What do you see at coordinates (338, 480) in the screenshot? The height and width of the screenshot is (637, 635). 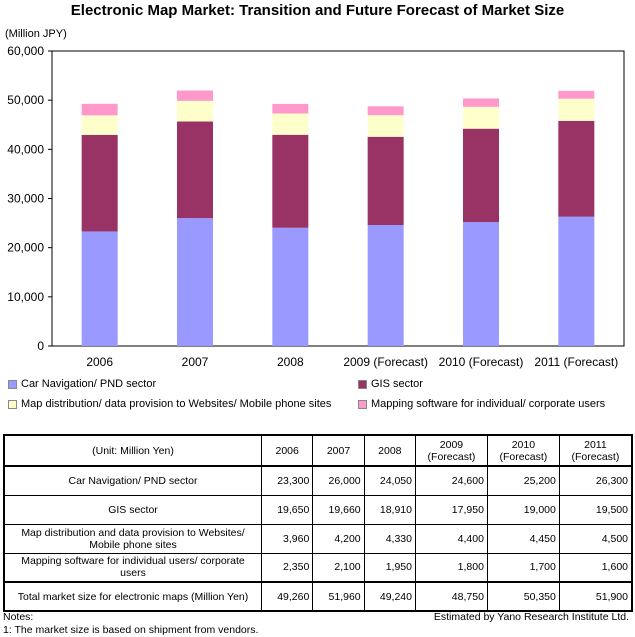 I see `table-cell: 26,000` at bounding box center [338, 480].